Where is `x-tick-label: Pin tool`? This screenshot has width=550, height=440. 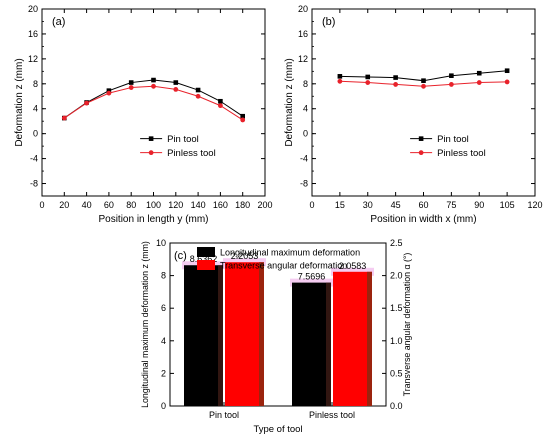 x-tick-label: Pin tool is located at coordinates (224, 415).